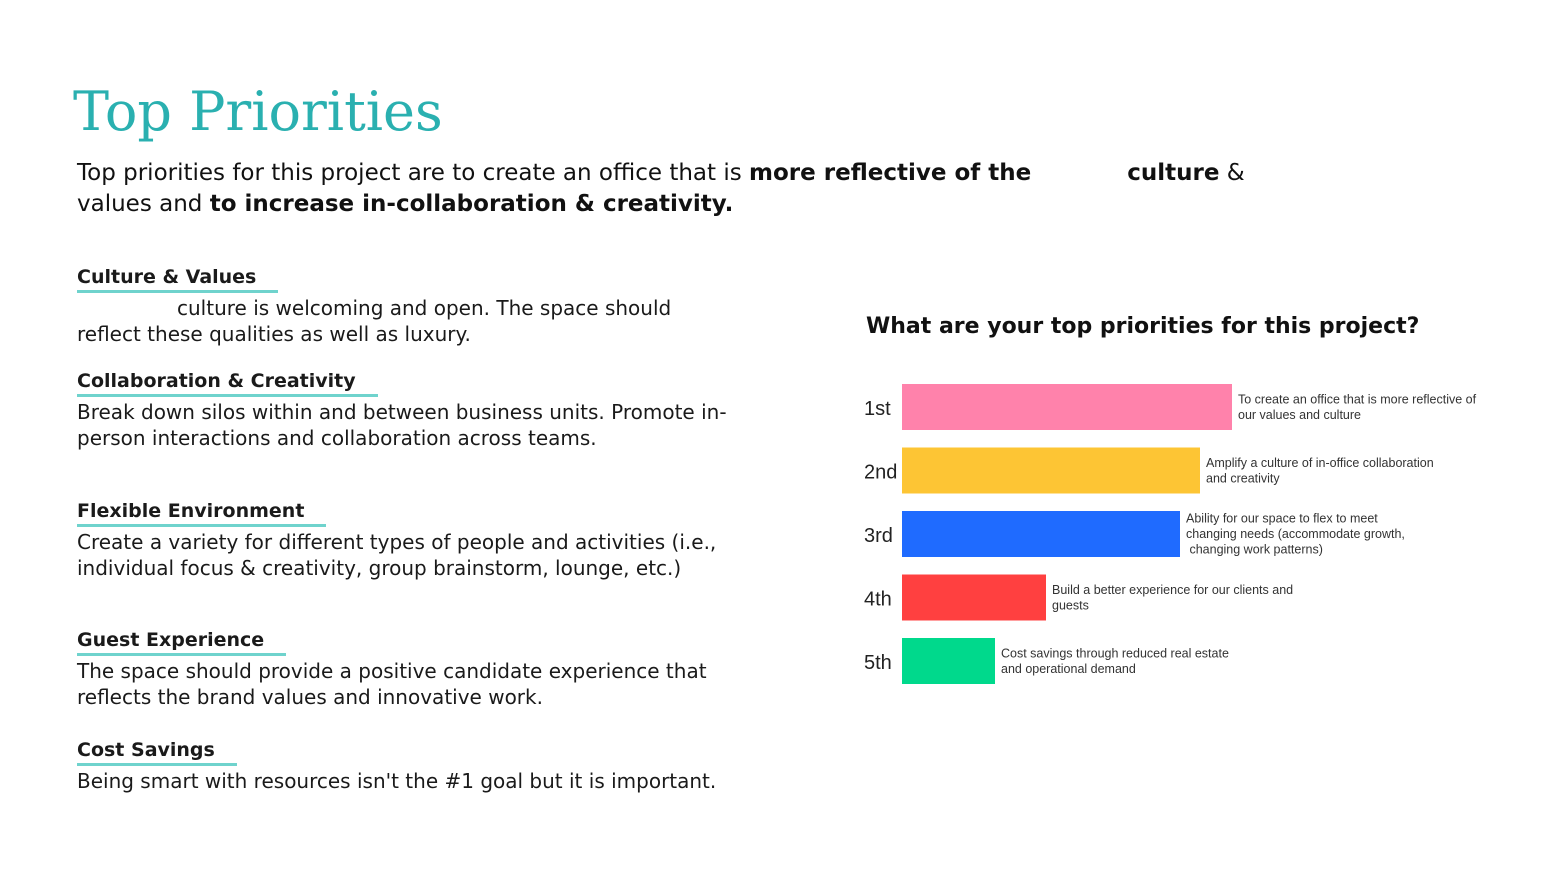  I want to click on intro-text-2: &, so click(1232, 173).